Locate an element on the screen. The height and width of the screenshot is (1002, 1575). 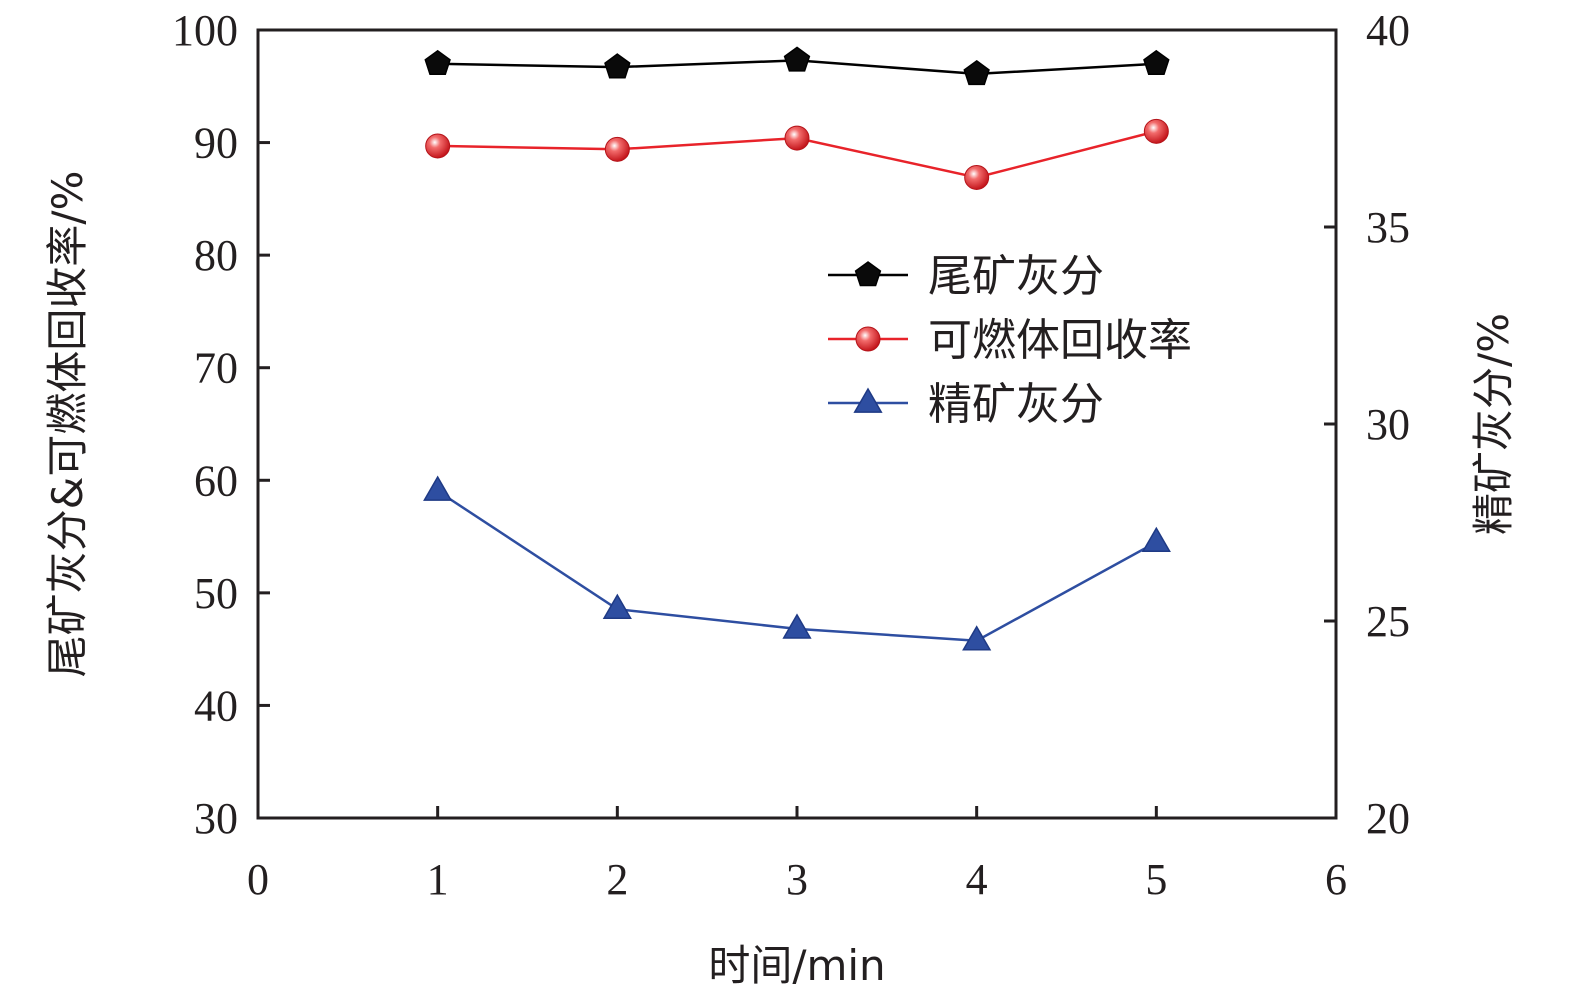
y-left-tick-label: 60 is located at coordinates (216, 480).